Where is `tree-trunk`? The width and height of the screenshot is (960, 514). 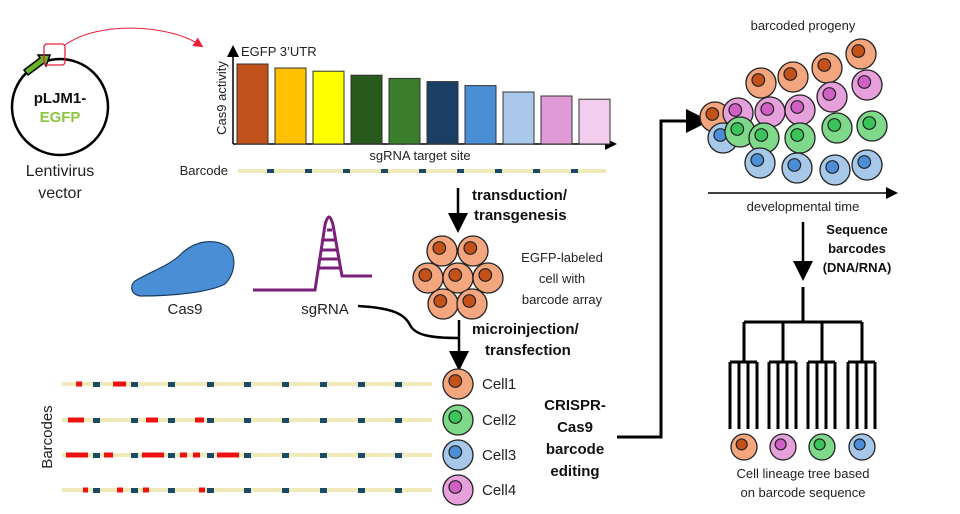
tree-trunk is located at coordinates (803, 305).